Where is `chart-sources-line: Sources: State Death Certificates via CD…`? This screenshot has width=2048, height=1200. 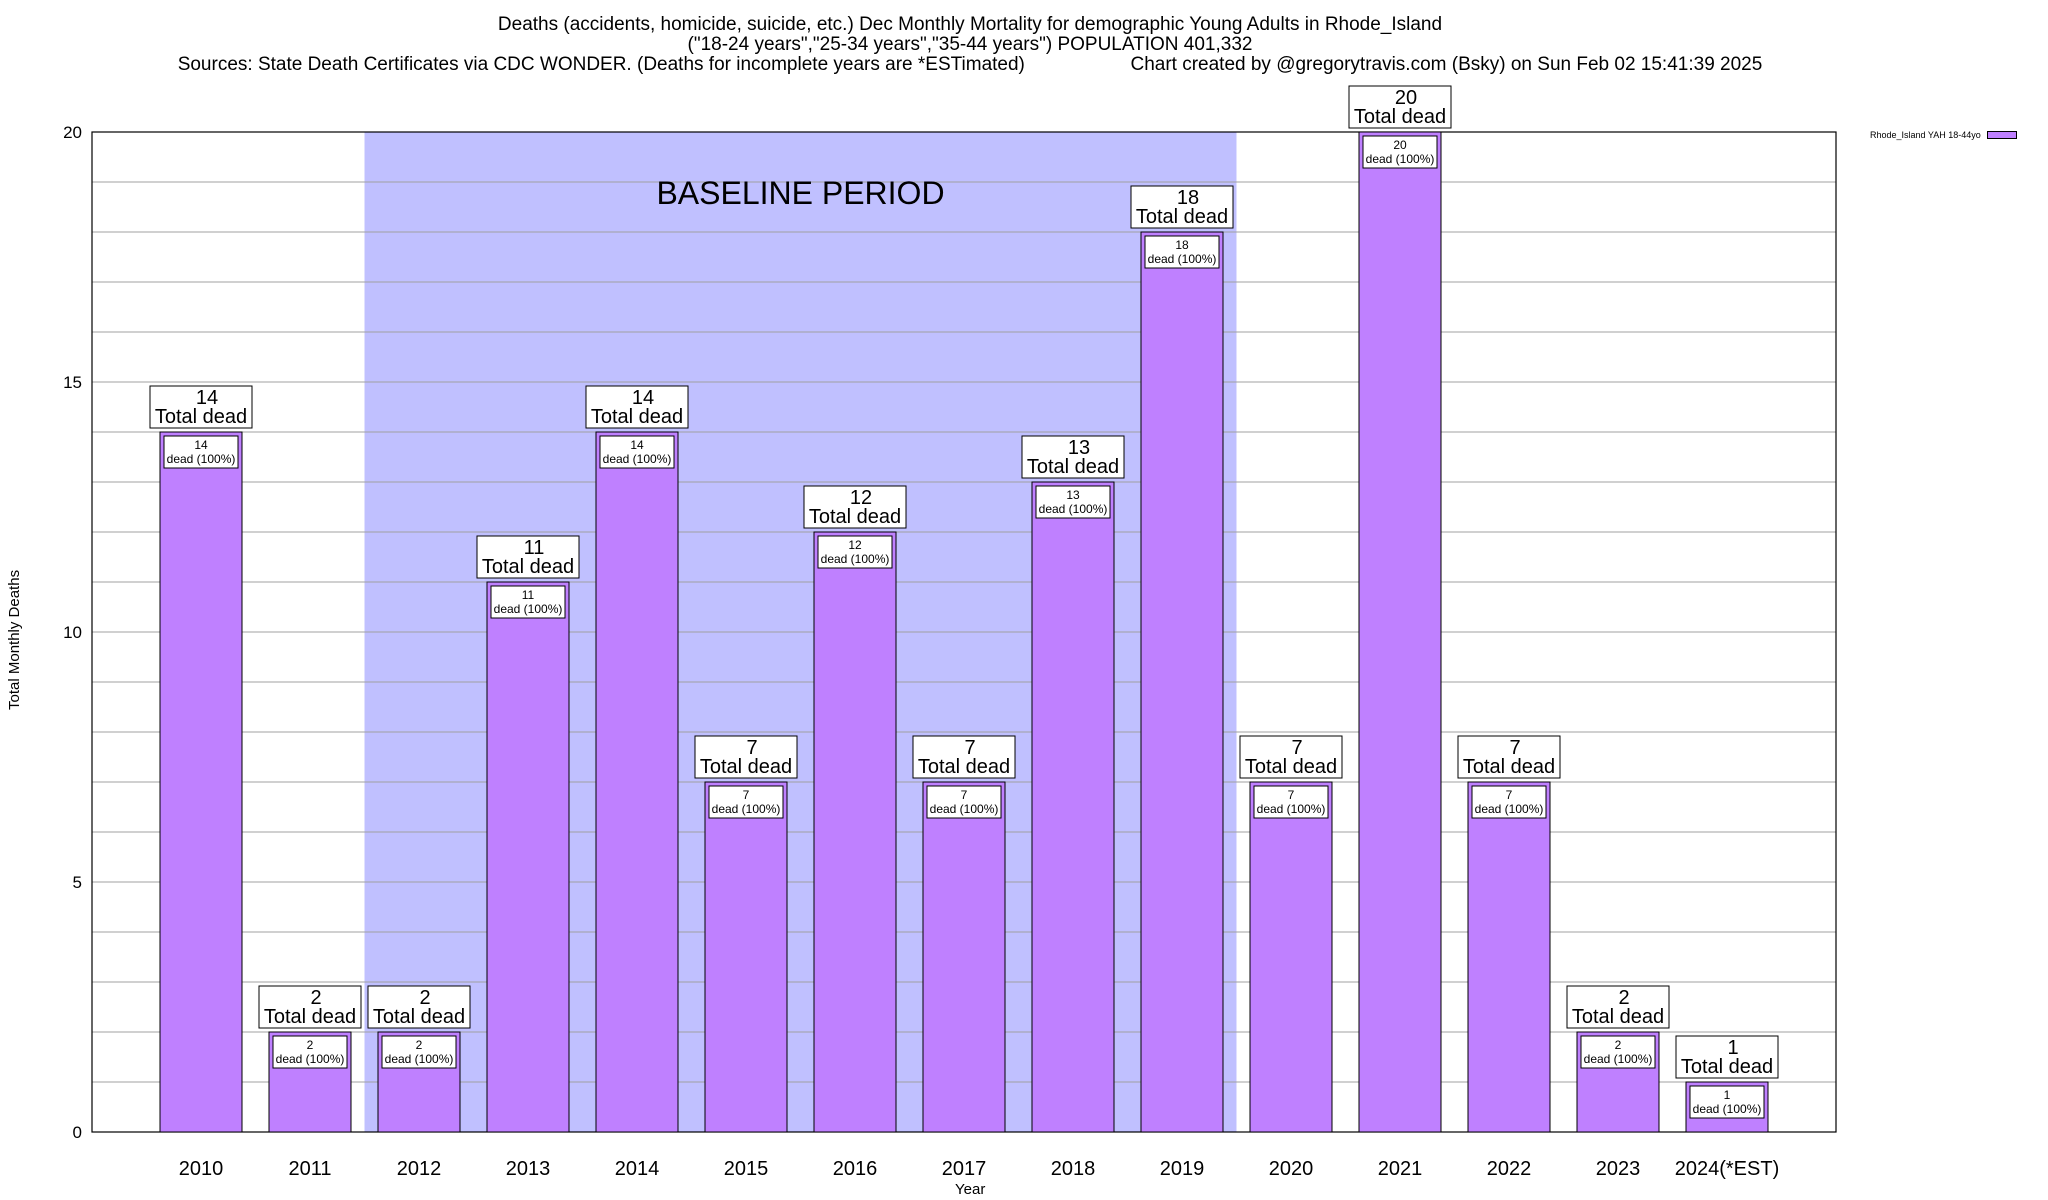 chart-sources-line: Sources: State Death Certificates via CD… is located at coordinates (970, 64).